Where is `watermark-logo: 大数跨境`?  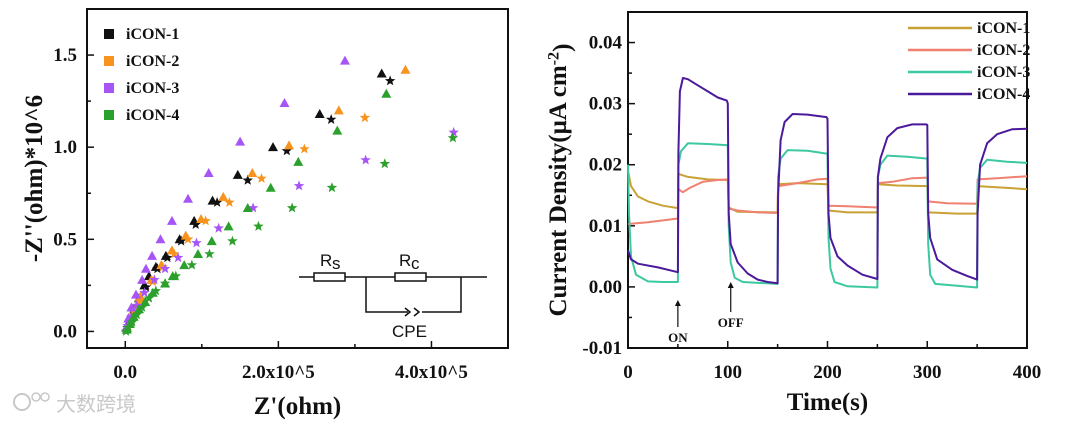 watermark-logo: 大数跨境 is located at coordinates (74, 404).